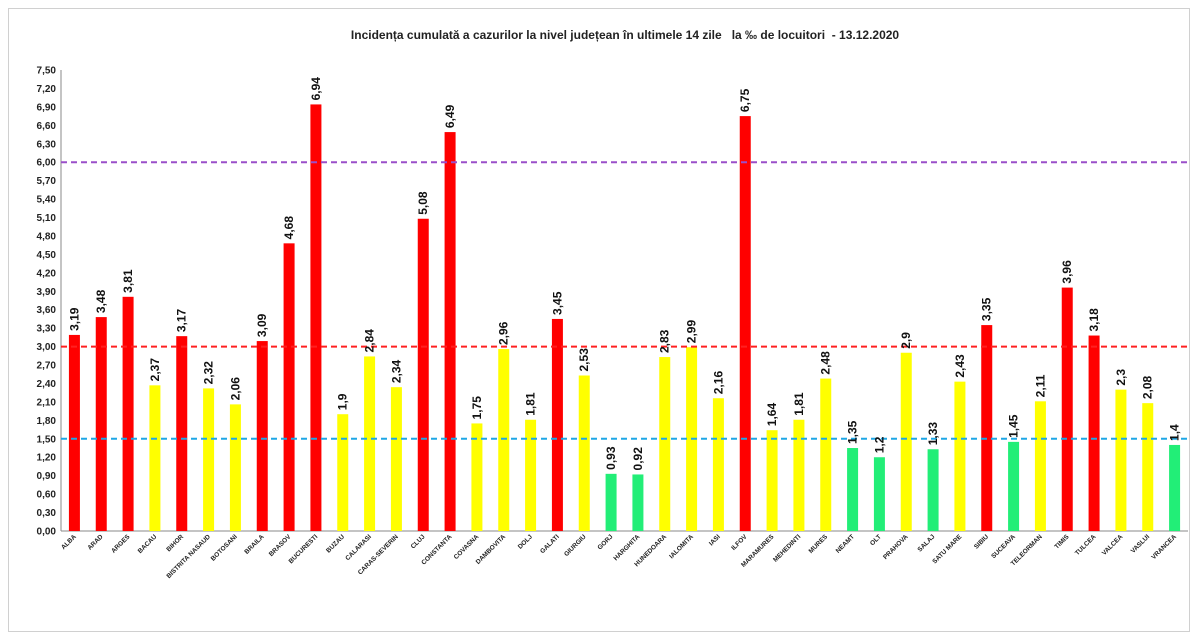 The height and width of the screenshot is (639, 1200). What do you see at coordinates (47, 144) in the screenshot?
I see `y-tick-label: 6,30` at bounding box center [47, 144].